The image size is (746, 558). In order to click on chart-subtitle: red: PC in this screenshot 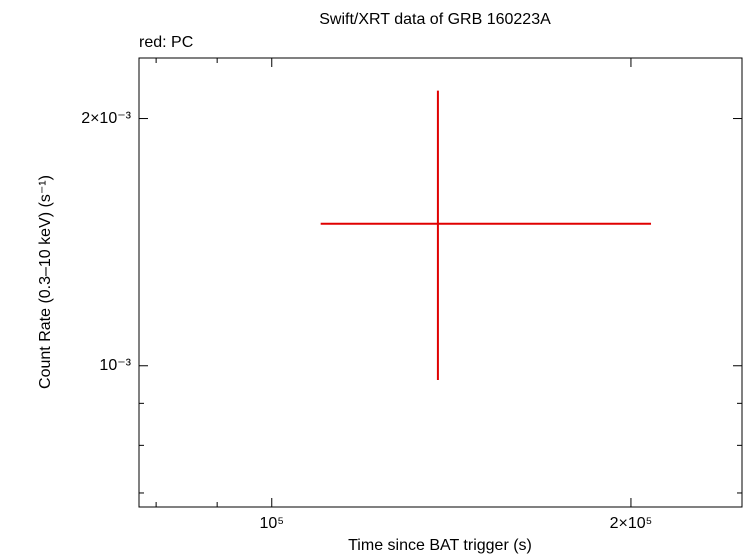, I will do `click(166, 42)`.